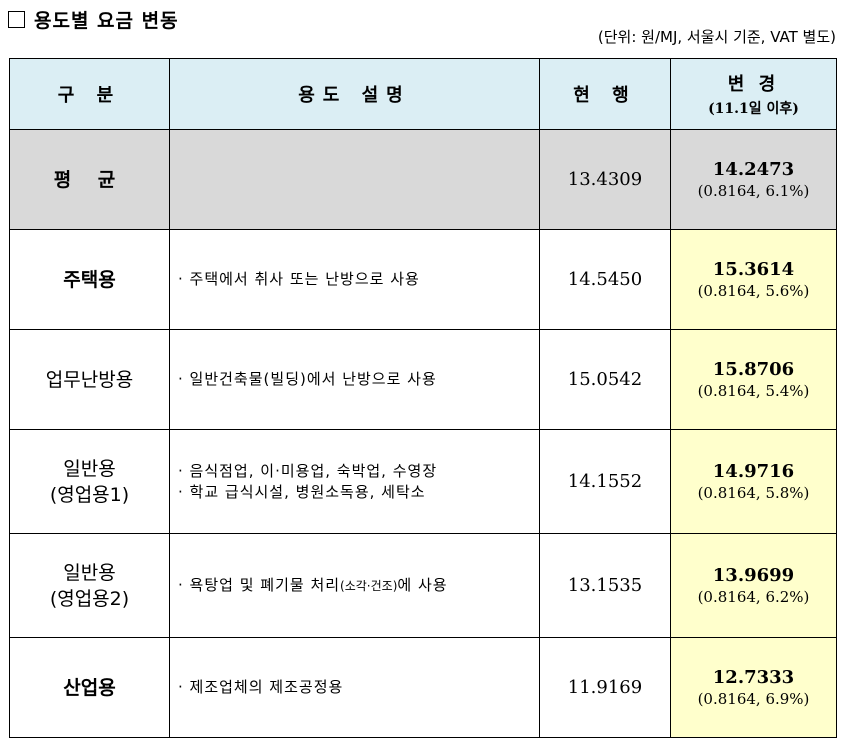 This screenshot has height=738, width=846. What do you see at coordinates (753, 575) in the screenshot?
I see `changed-rate-value: 13.9699` at bounding box center [753, 575].